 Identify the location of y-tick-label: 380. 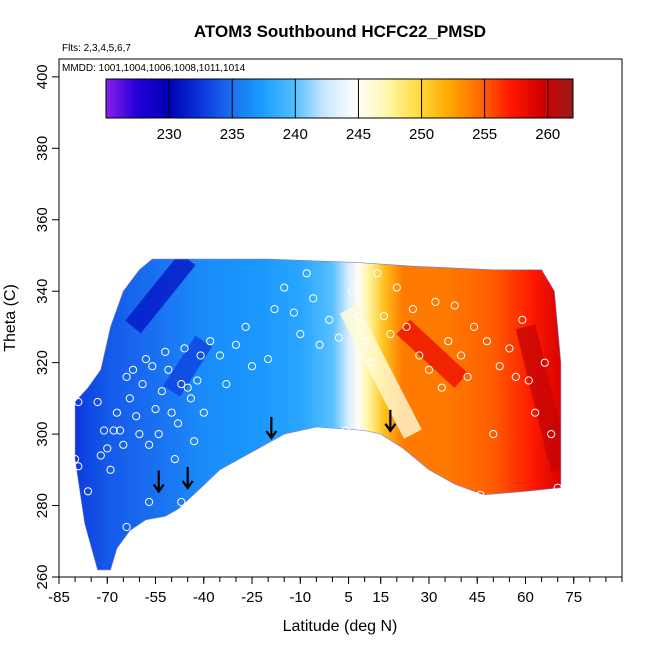
(42, 148).